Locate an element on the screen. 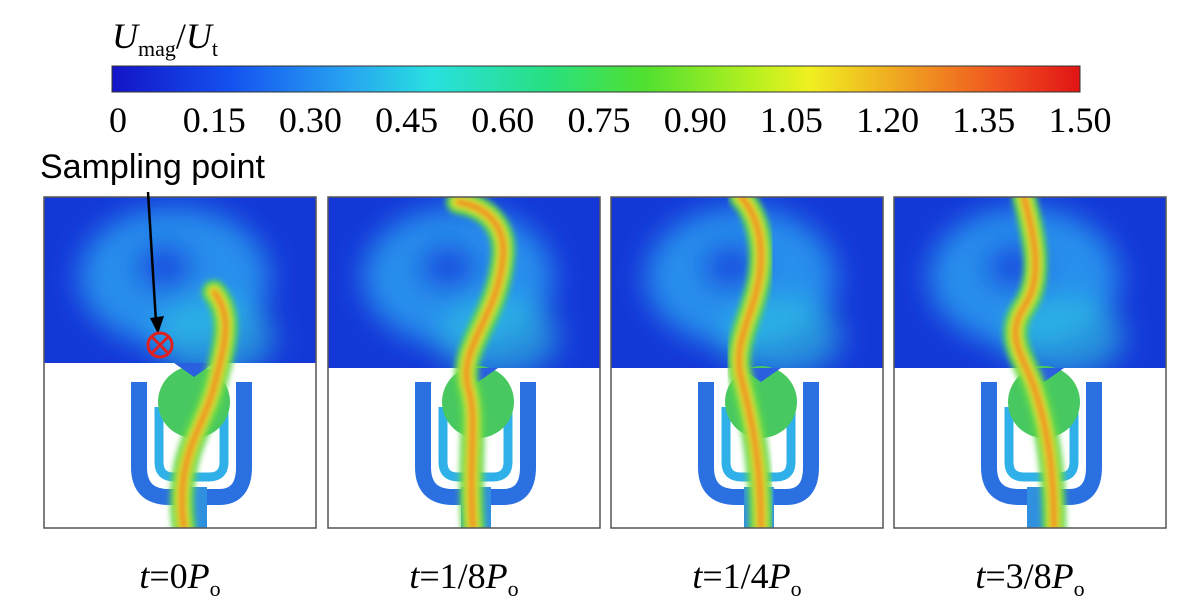 The width and height of the screenshot is (1181, 614). tick-label: 0.60 is located at coordinates (502, 120).